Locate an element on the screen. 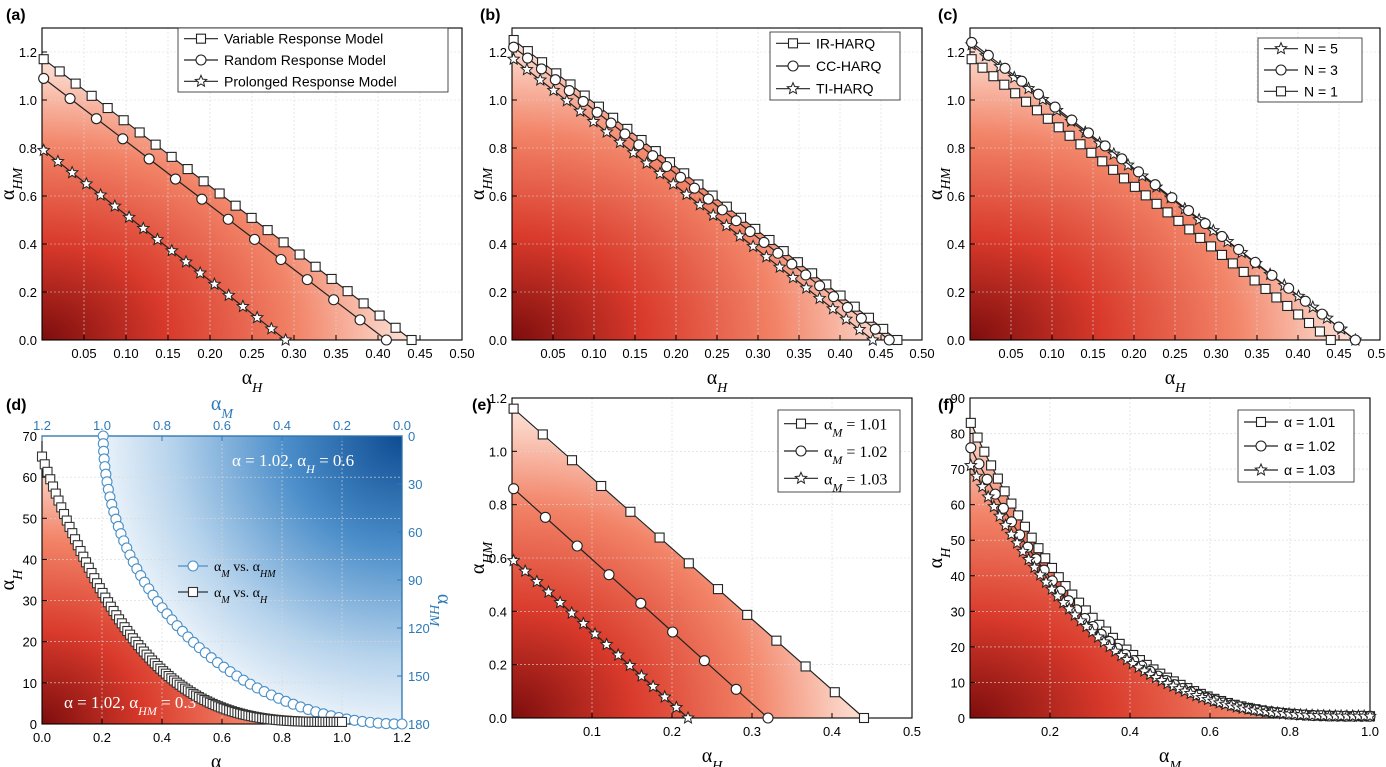  y-tick-label: 0.8 is located at coordinates (498, 148).